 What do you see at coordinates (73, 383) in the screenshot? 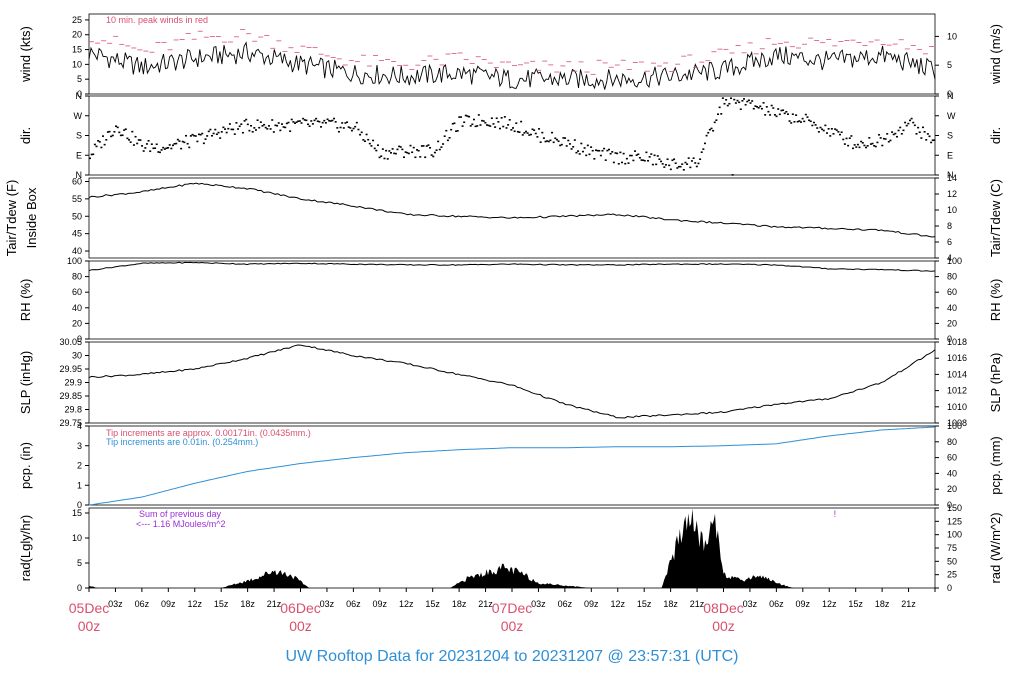
I see `y-tick-label: 29.9` at bounding box center [73, 383].